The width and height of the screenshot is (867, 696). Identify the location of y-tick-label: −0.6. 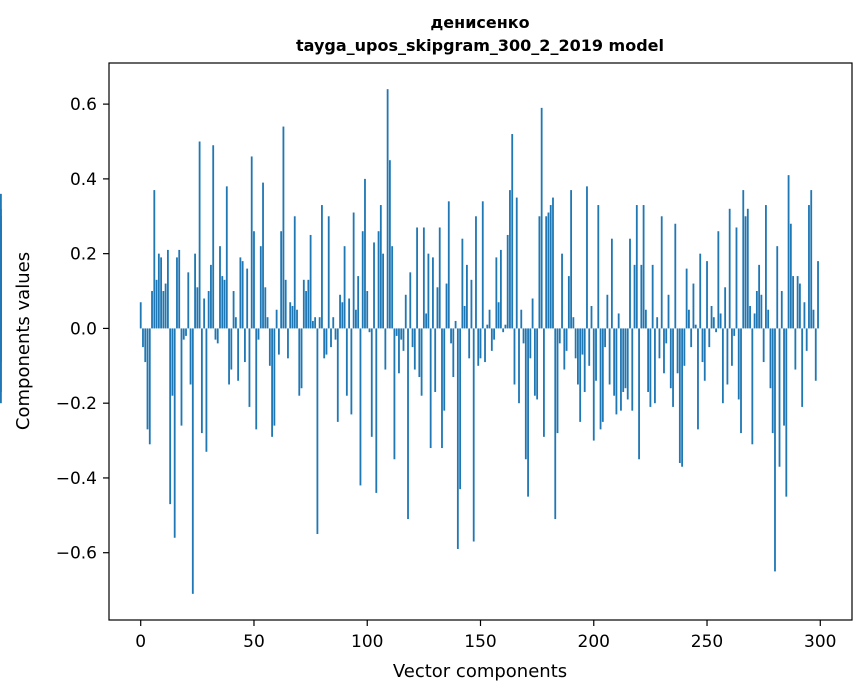
(76, 554).